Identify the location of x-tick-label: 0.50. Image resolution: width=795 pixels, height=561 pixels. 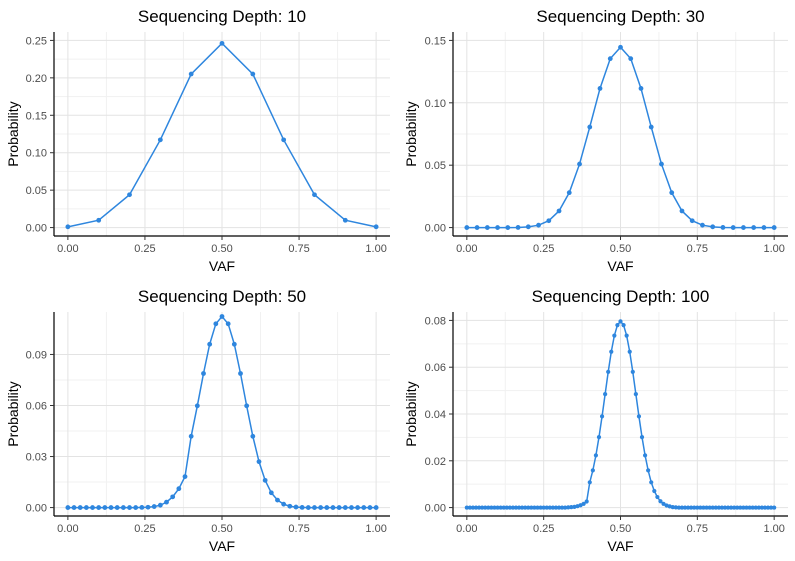
(221, 529).